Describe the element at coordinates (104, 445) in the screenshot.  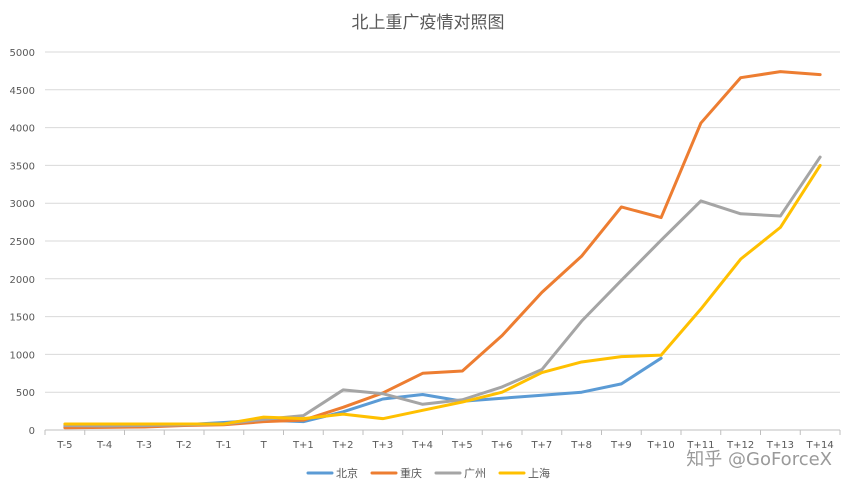
I see `x-tick-label: T-4` at that location.